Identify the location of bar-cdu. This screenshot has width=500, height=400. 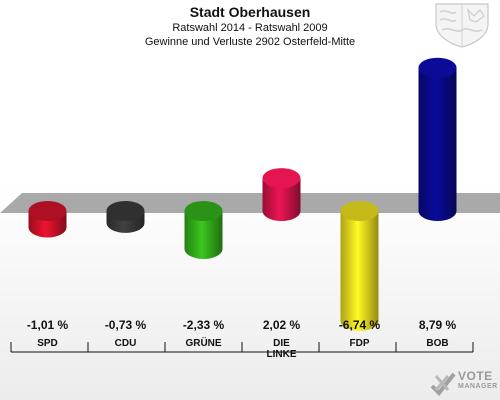
(125, 217).